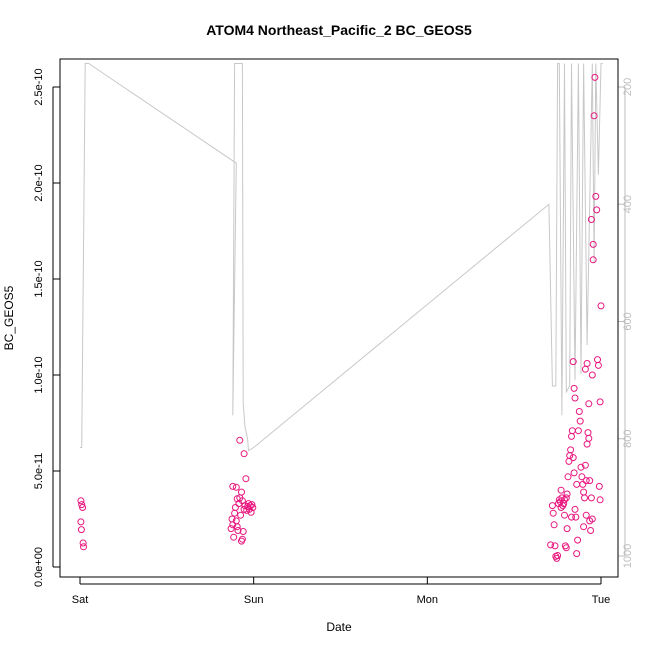  Describe the element at coordinates (339, 627) in the screenshot. I see `x-axis-label: Date` at that location.